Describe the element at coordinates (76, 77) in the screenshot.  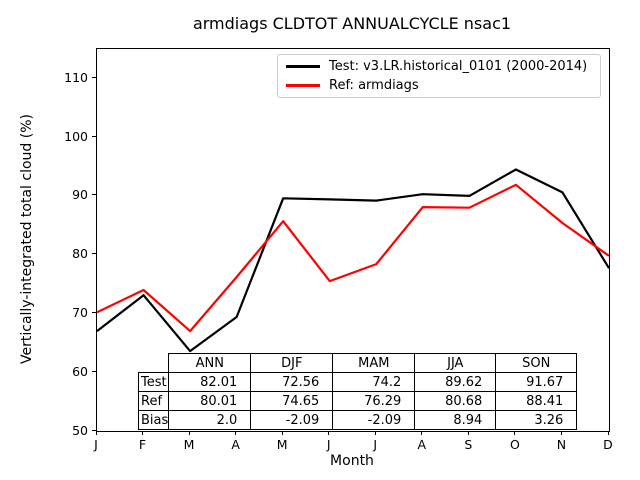
I see `y-tick-label: 110` at that location.